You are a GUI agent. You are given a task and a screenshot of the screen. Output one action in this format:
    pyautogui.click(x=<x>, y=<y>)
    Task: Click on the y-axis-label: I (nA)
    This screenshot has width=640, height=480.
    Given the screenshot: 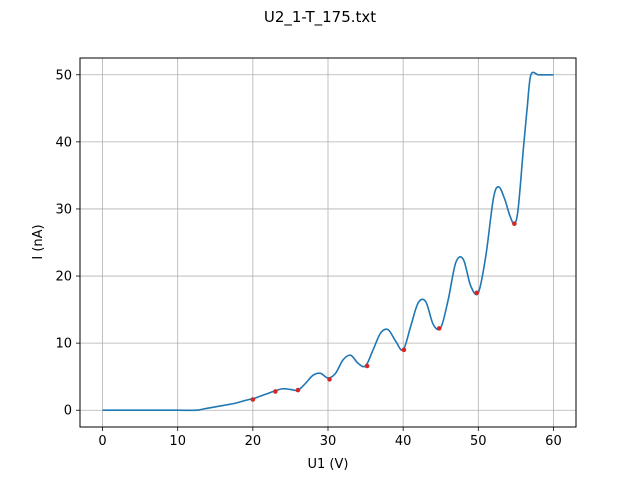 What is the action you would take?
    pyautogui.click(x=38, y=241)
    